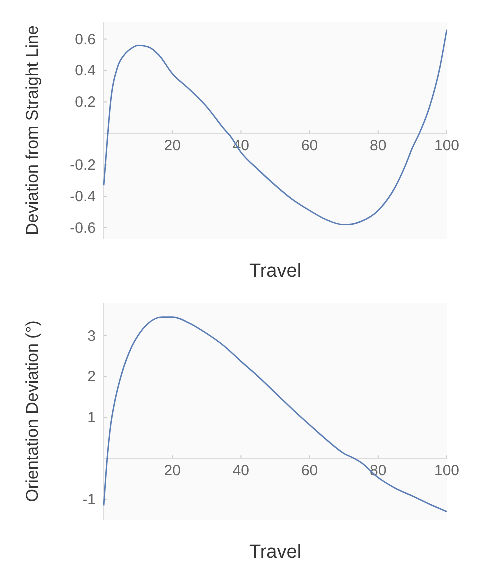 The image size is (477, 579). What do you see at coordinates (85, 71) in the screenshot?
I see `y-tick-label: 0.4` at bounding box center [85, 71].